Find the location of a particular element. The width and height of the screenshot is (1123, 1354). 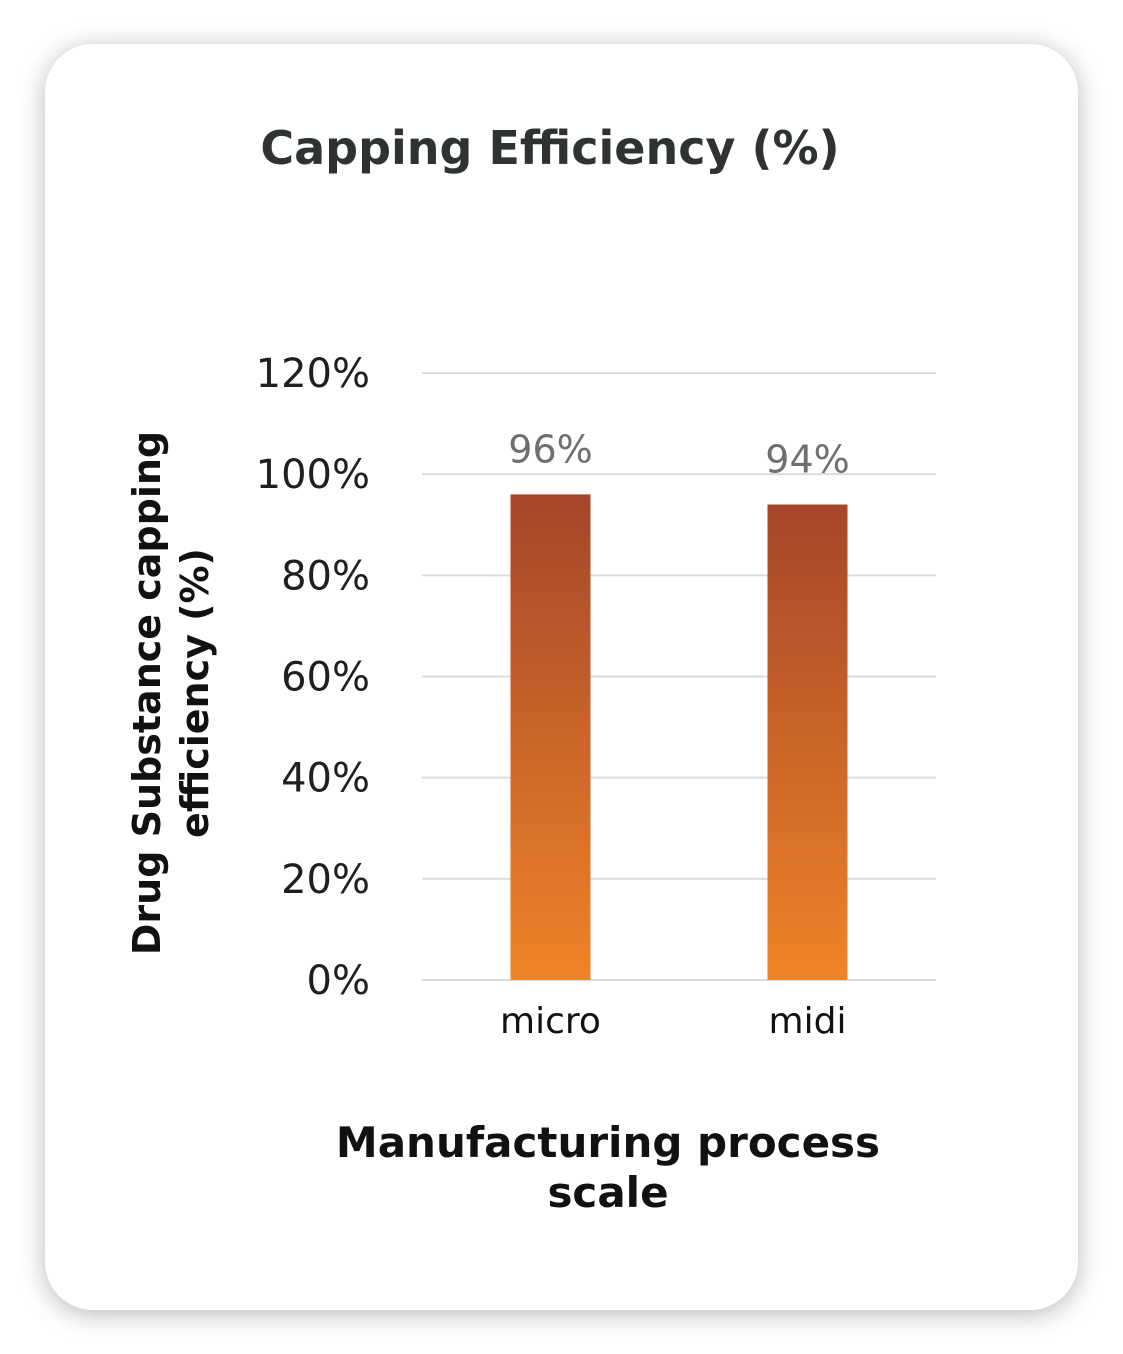

bar-micro is located at coordinates (550, 737).